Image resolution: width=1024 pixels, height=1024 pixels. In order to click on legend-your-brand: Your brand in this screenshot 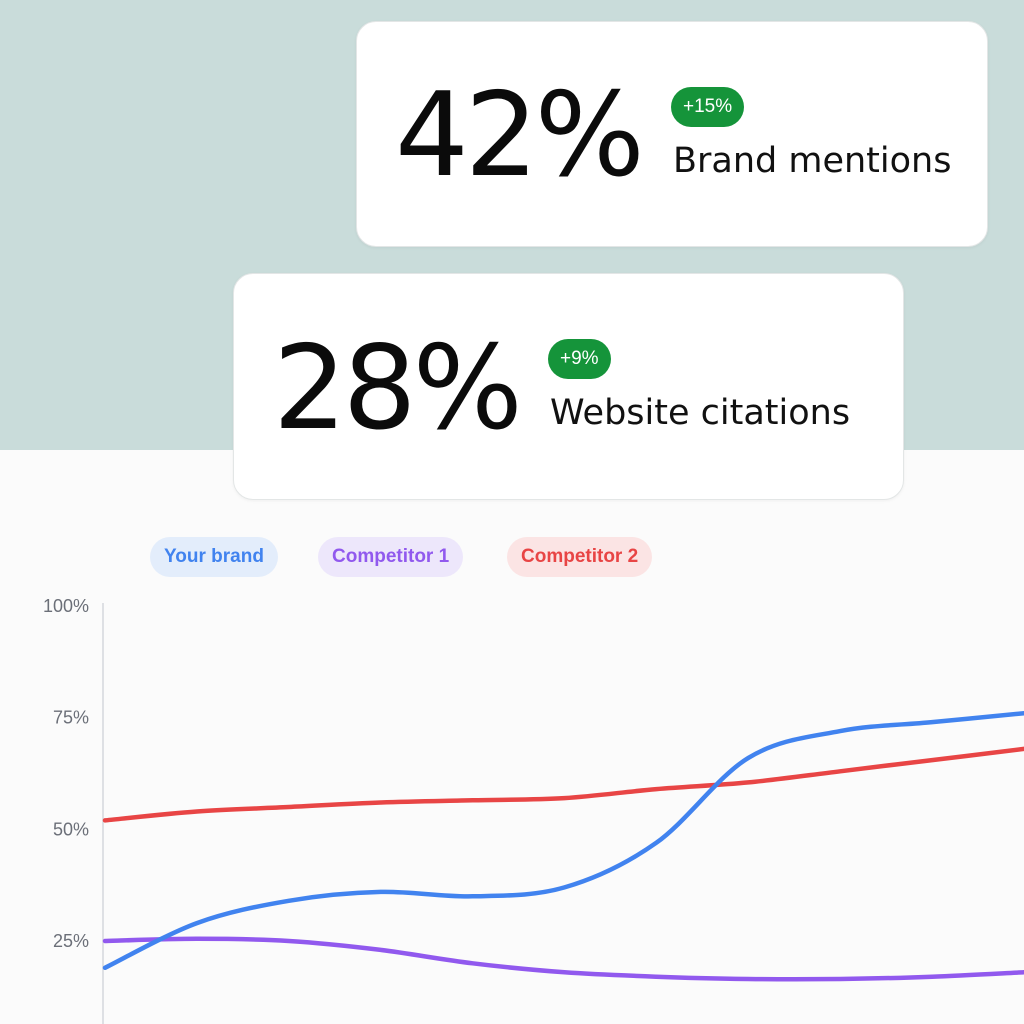, I will do `click(214, 557)`.